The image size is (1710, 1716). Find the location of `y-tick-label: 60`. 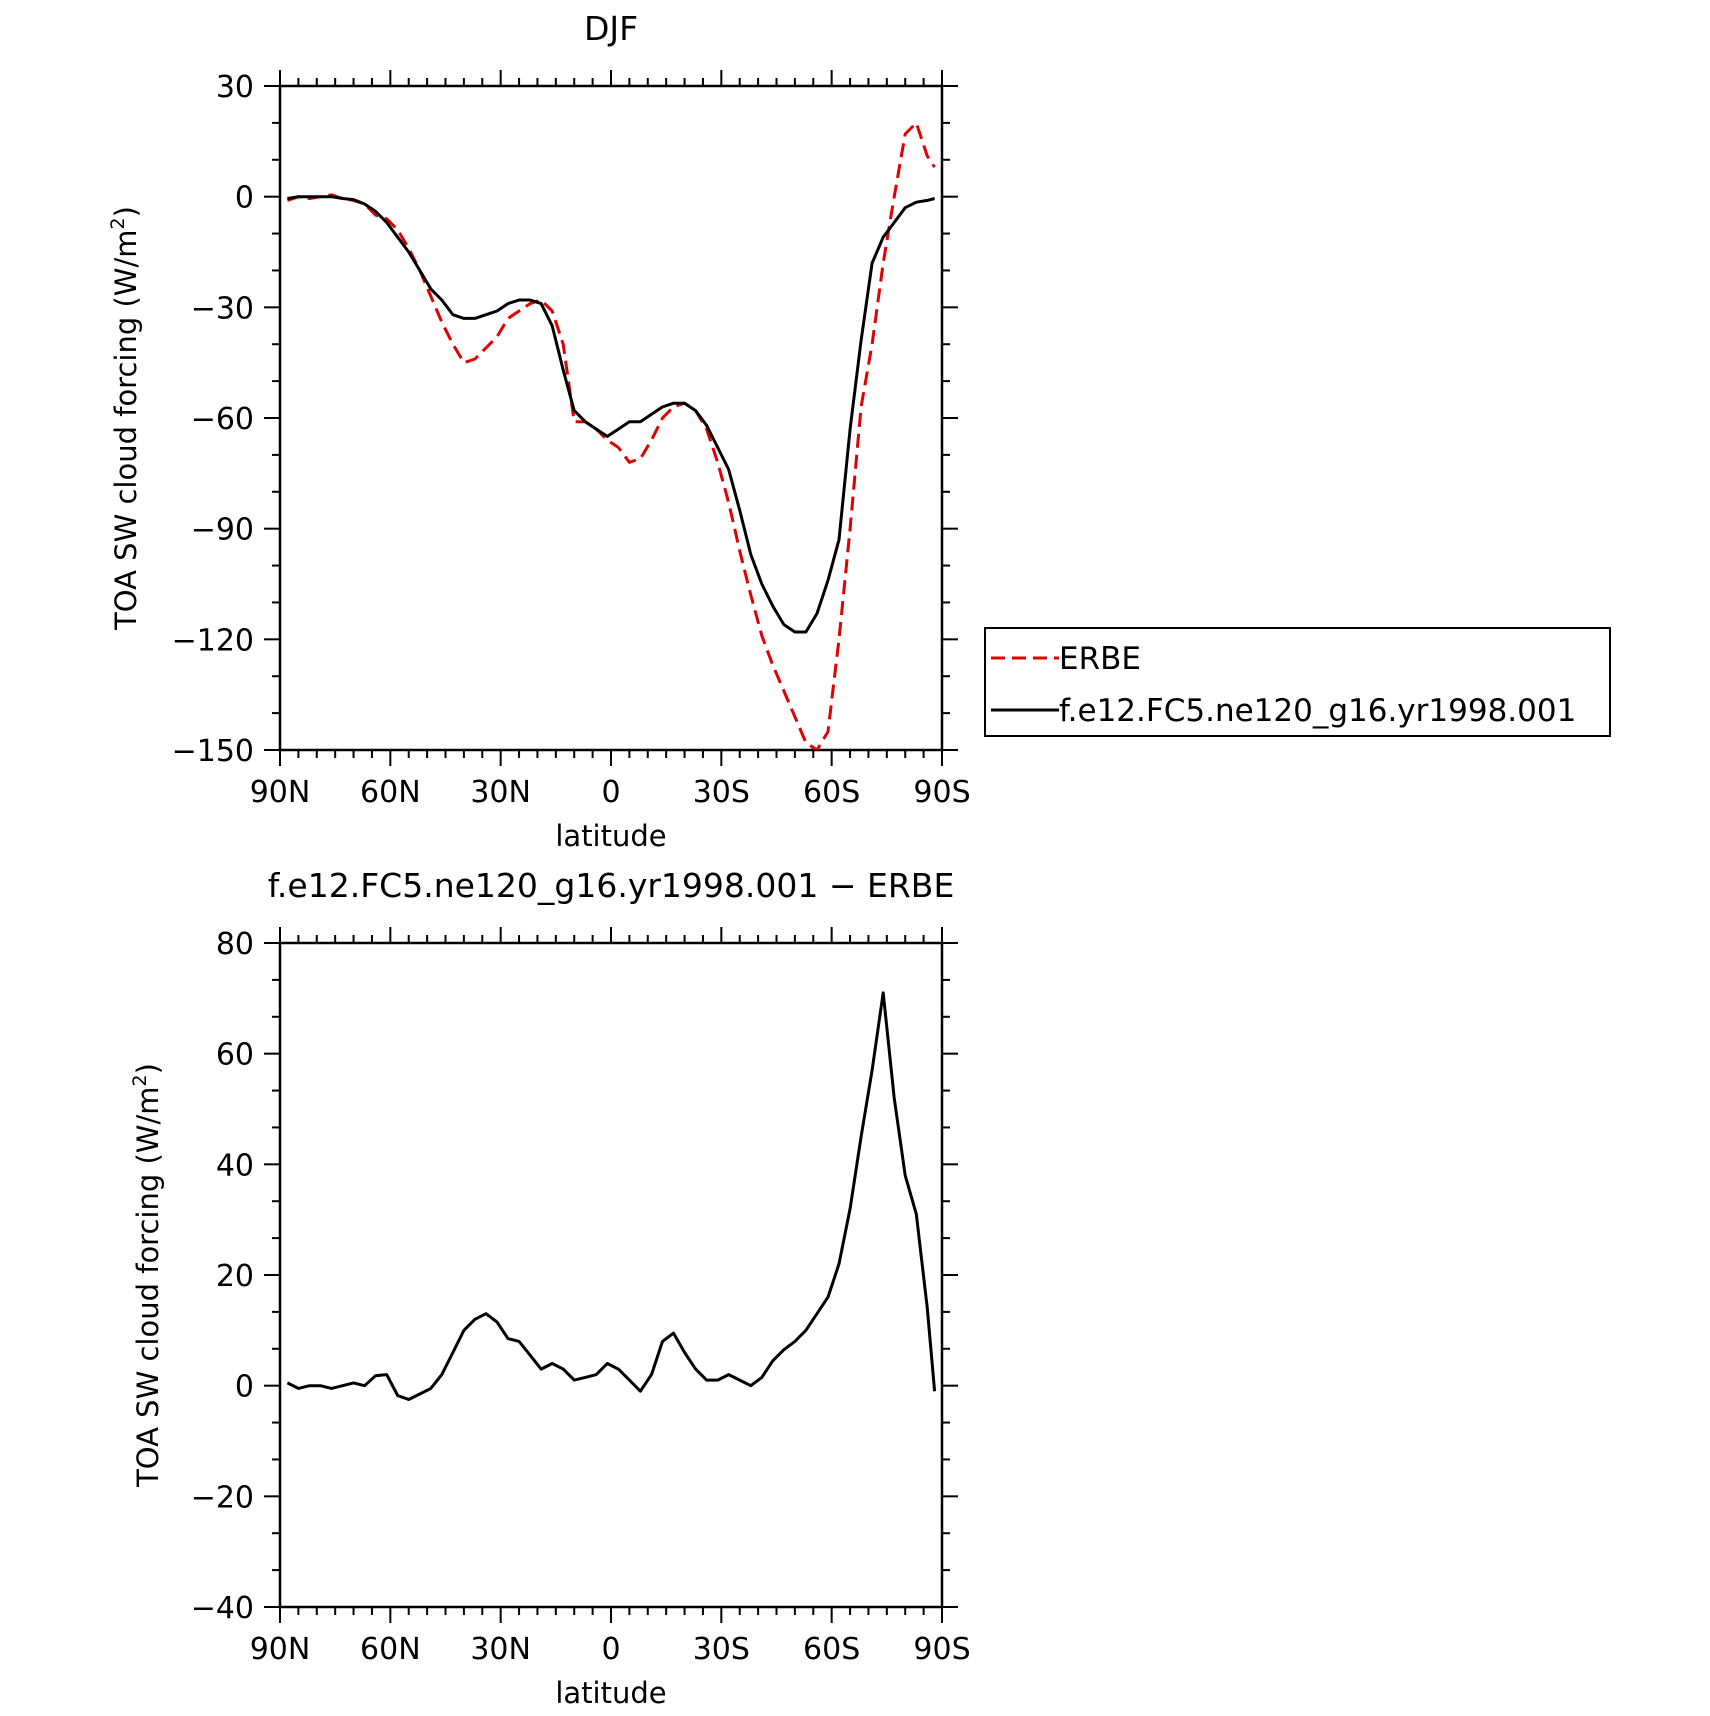

y-tick-label: 60 is located at coordinates (235, 1055).